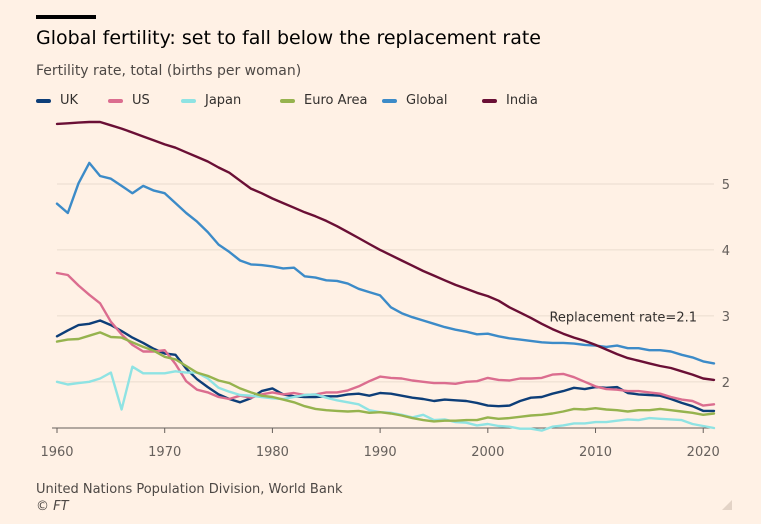 This screenshot has width=761, height=524. Describe the element at coordinates (52, 506) in the screenshot. I see `copyright-note: © FT` at that location.